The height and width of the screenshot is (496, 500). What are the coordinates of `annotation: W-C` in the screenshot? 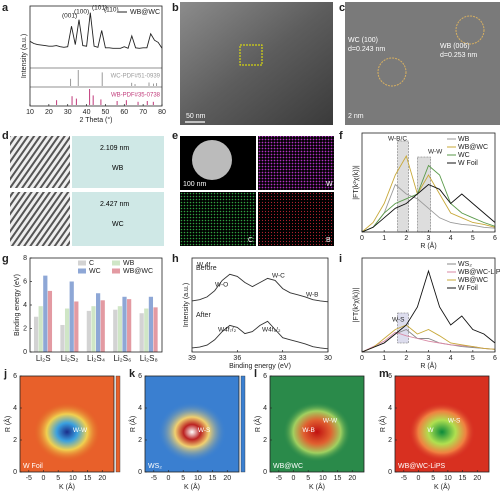 It's located at (278, 276).